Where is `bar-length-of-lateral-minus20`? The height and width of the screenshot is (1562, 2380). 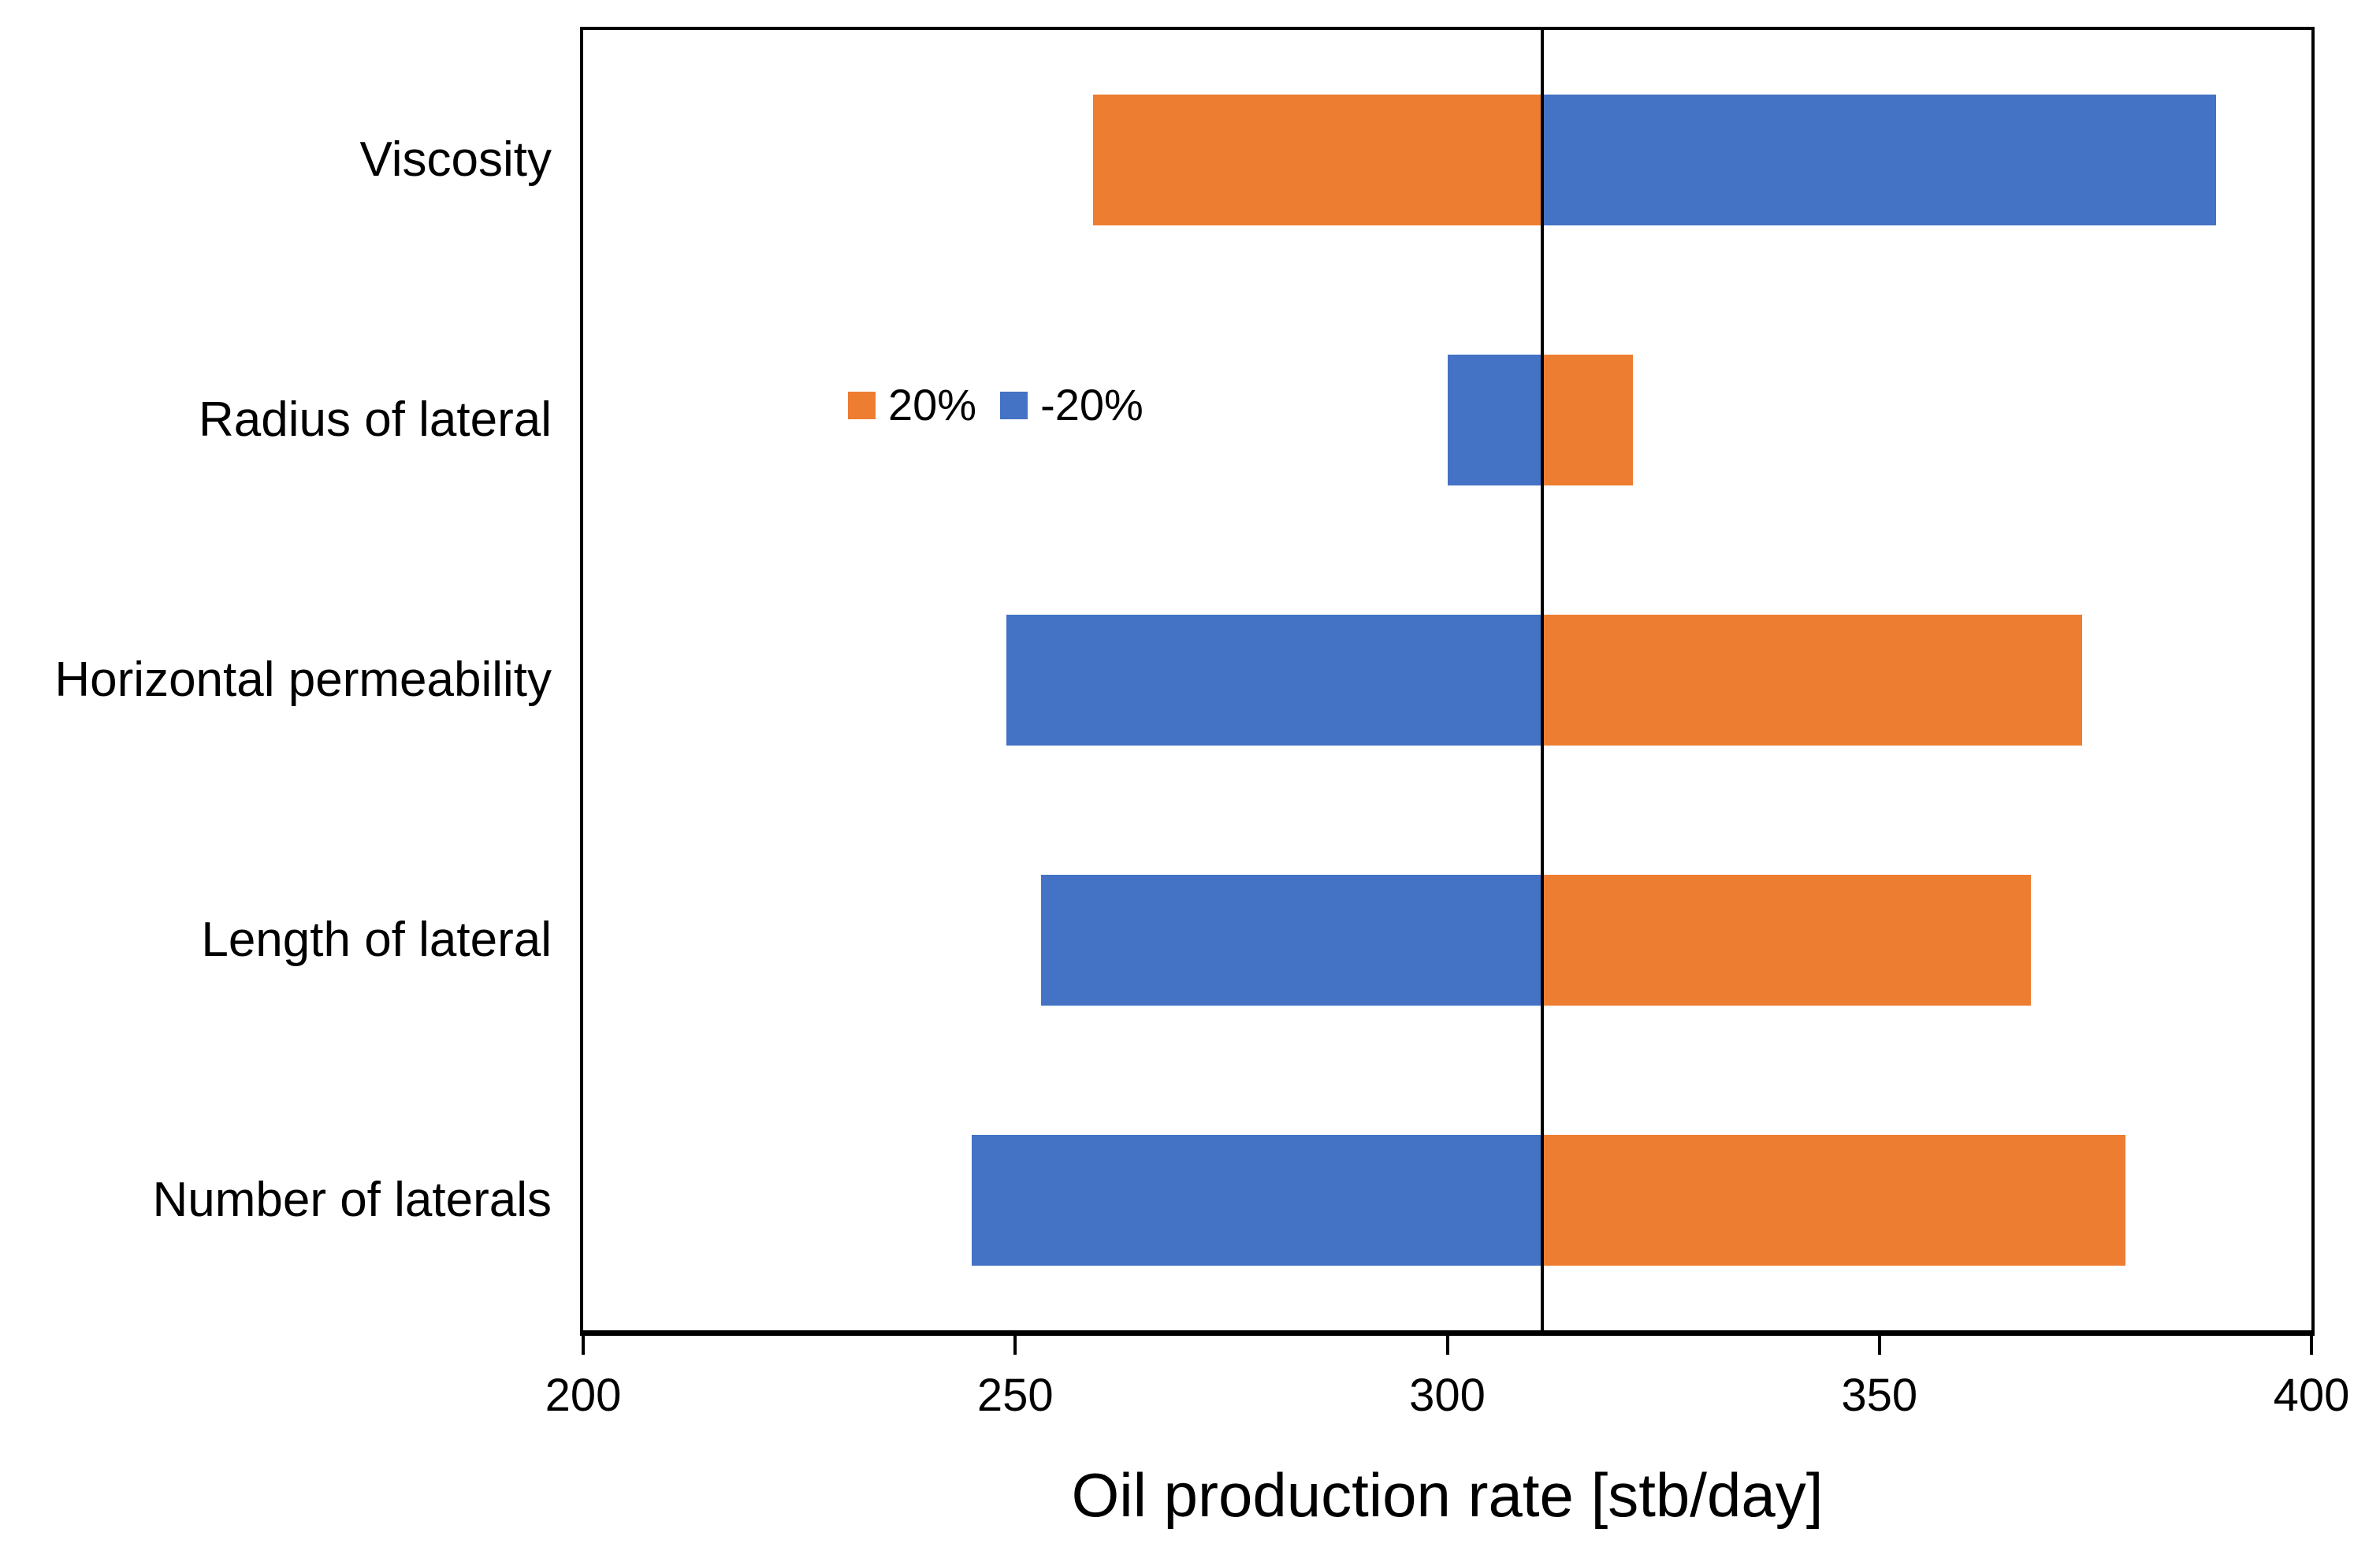
bar-length-of-lateral-minus20 is located at coordinates (1292, 941).